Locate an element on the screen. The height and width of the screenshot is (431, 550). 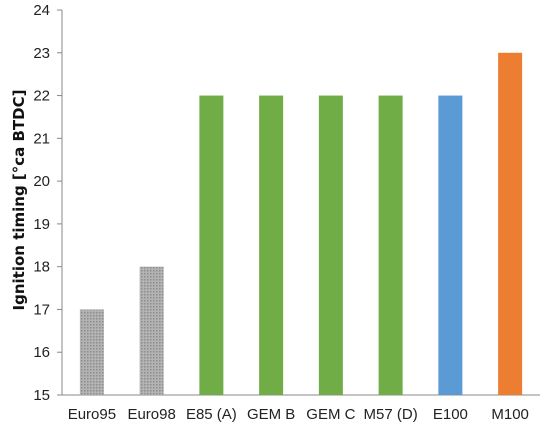
x-tick-label: GEM C is located at coordinates (330, 414).